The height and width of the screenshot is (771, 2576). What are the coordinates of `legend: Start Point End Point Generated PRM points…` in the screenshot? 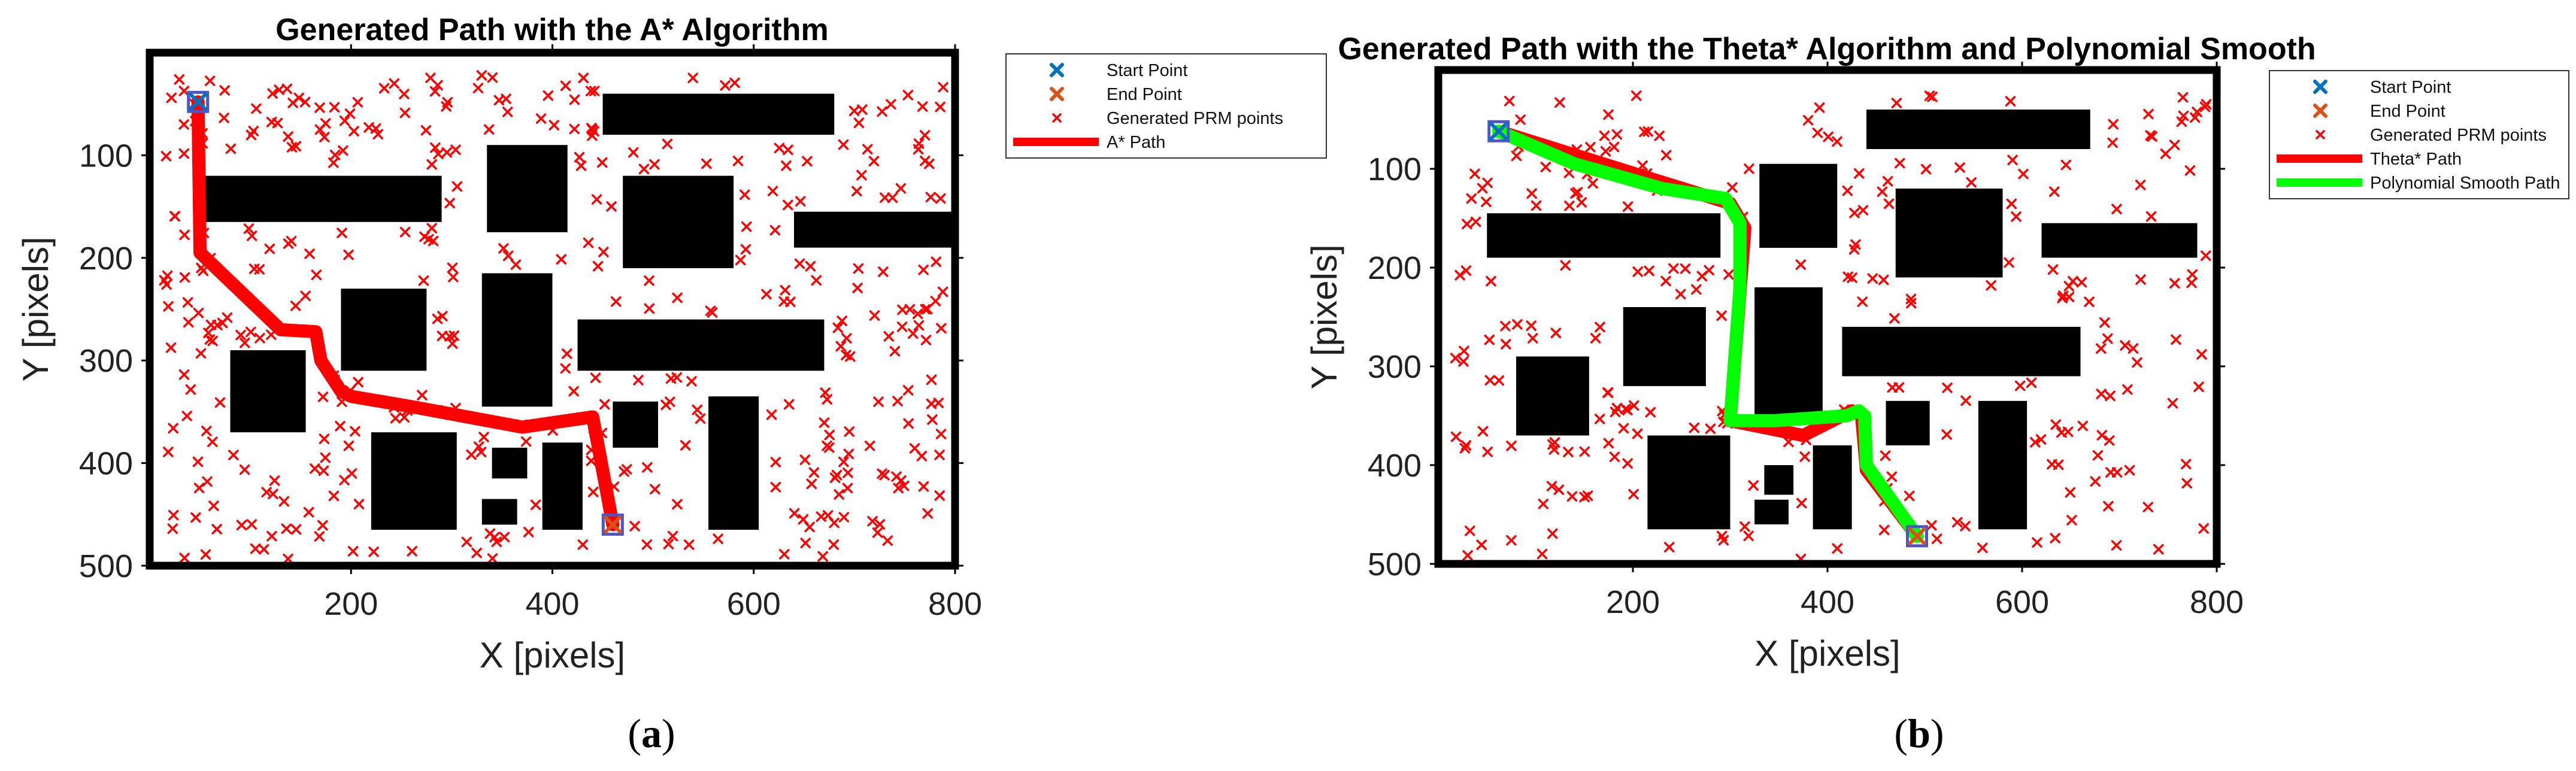 It's located at (1166, 106).